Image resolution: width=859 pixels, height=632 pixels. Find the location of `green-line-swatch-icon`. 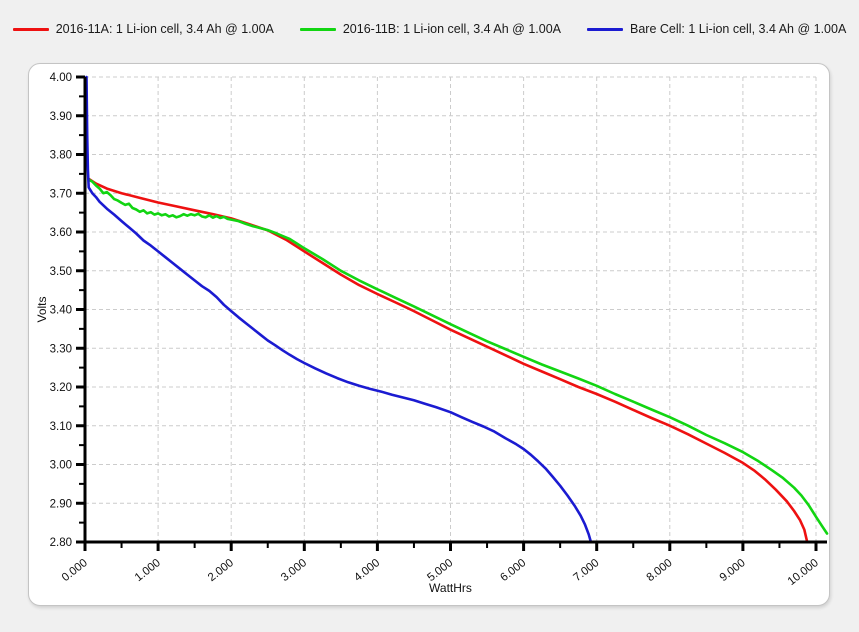

green-line-swatch-icon is located at coordinates (317, 29).